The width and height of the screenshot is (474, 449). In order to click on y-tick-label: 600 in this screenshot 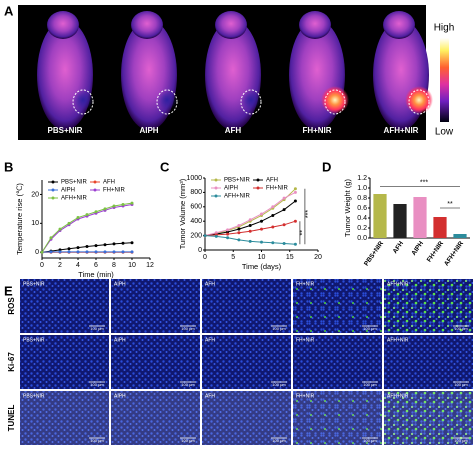, I will do `click(196, 207)`.